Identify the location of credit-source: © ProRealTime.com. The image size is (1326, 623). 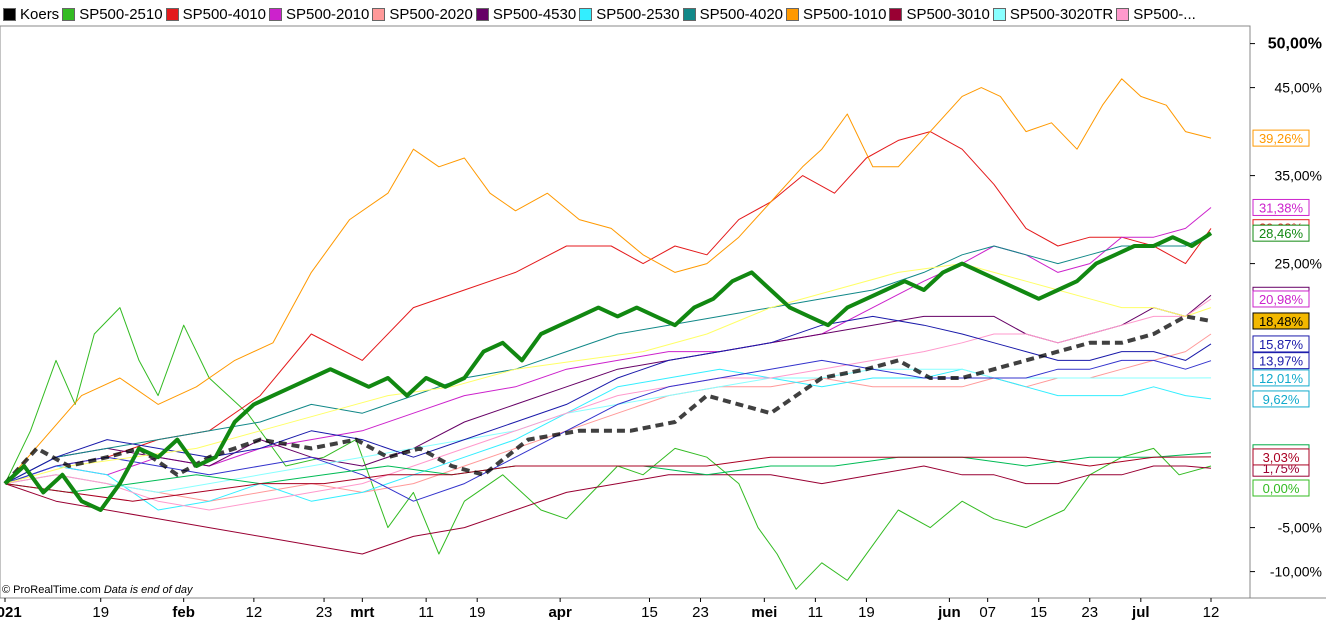
(51, 590).